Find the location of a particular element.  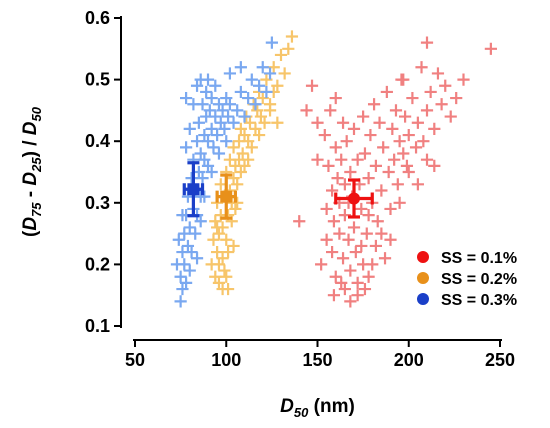

x-axis-ticks: 50 100 150 200 250 is located at coordinates (320, 355).